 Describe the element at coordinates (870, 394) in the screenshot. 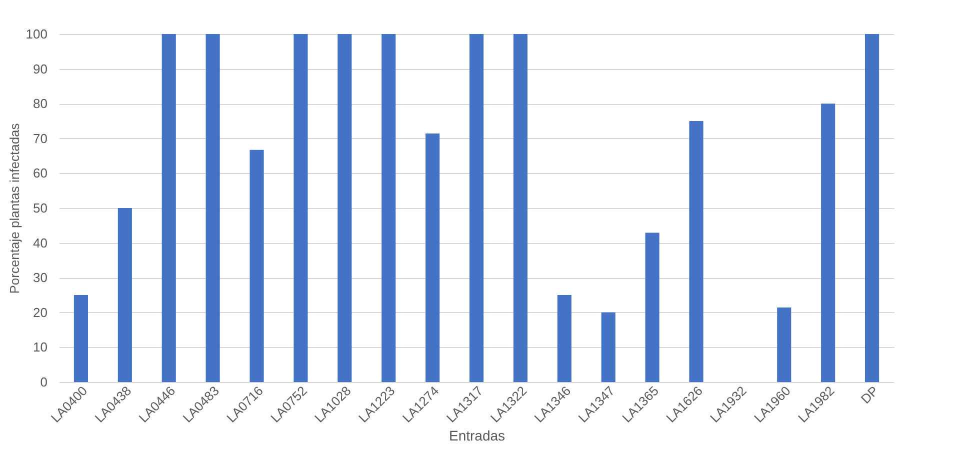

I see `x-tick-label: DP` at that location.